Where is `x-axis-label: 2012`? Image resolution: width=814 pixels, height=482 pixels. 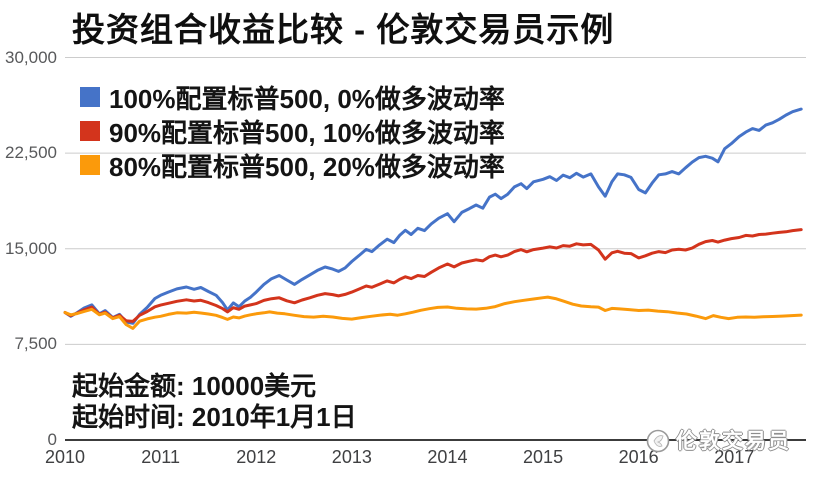 x-axis-label: 2012 is located at coordinates (256, 457).